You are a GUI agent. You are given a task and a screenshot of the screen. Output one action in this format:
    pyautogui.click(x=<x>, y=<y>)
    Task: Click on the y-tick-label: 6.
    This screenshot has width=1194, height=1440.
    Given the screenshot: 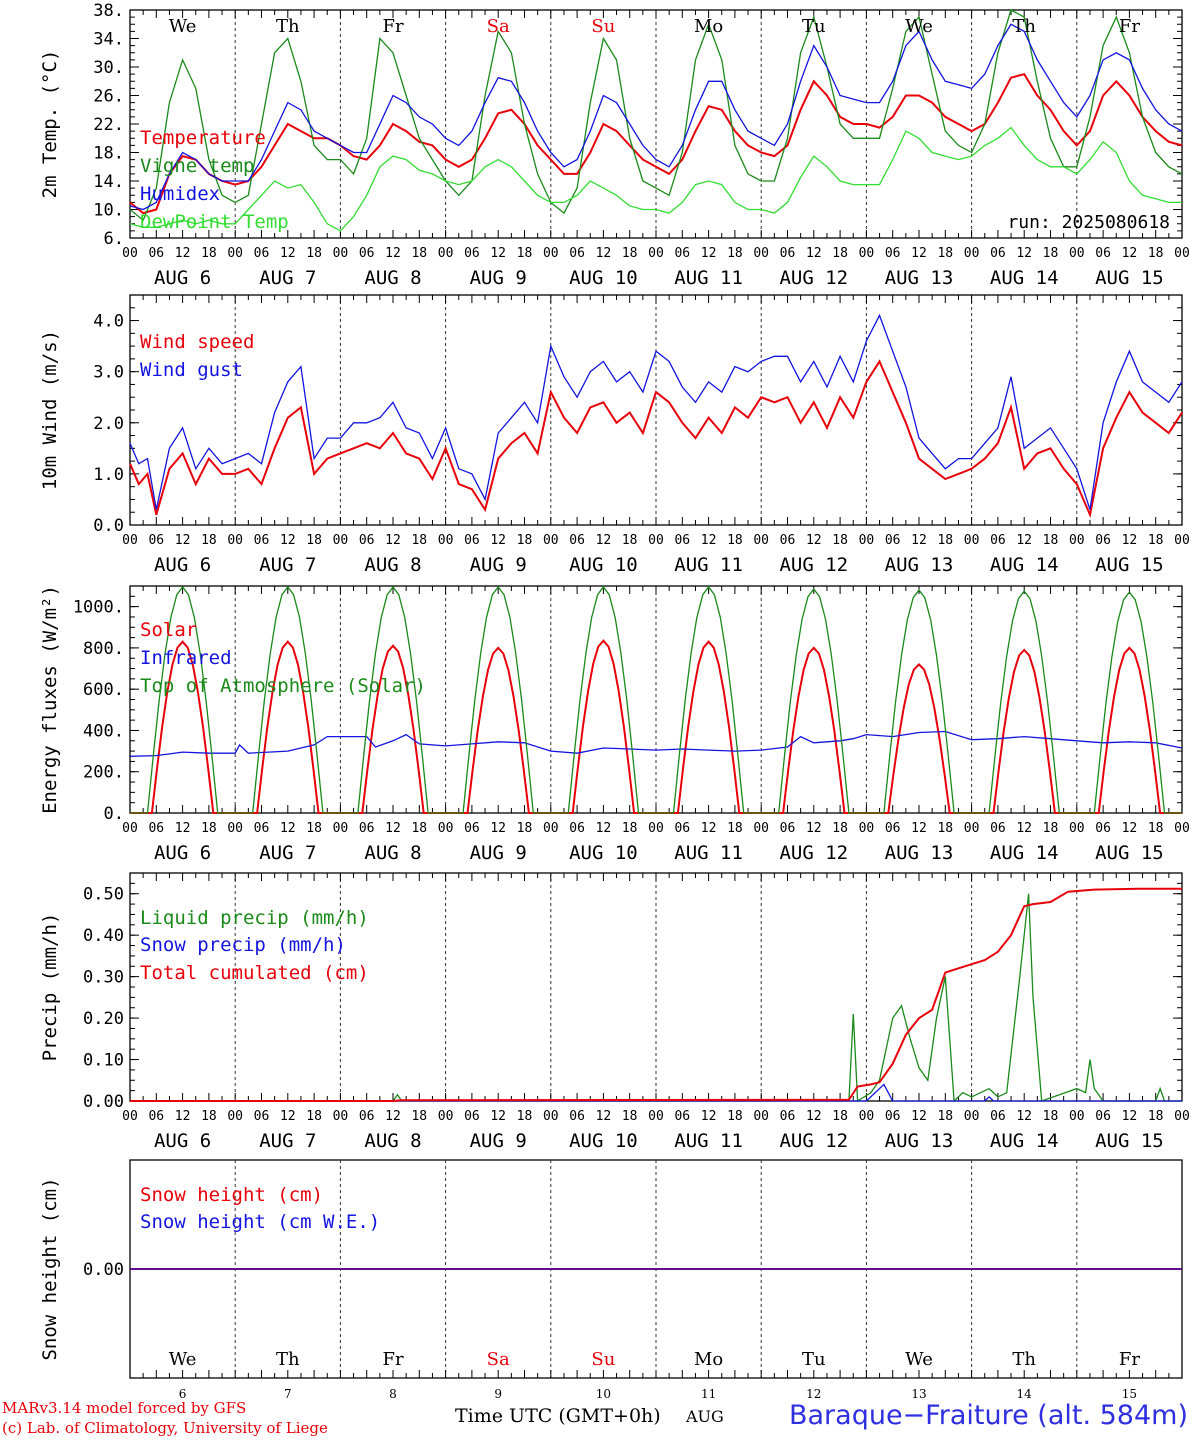 What is the action you would take?
    pyautogui.click(x=114, y=239)
    